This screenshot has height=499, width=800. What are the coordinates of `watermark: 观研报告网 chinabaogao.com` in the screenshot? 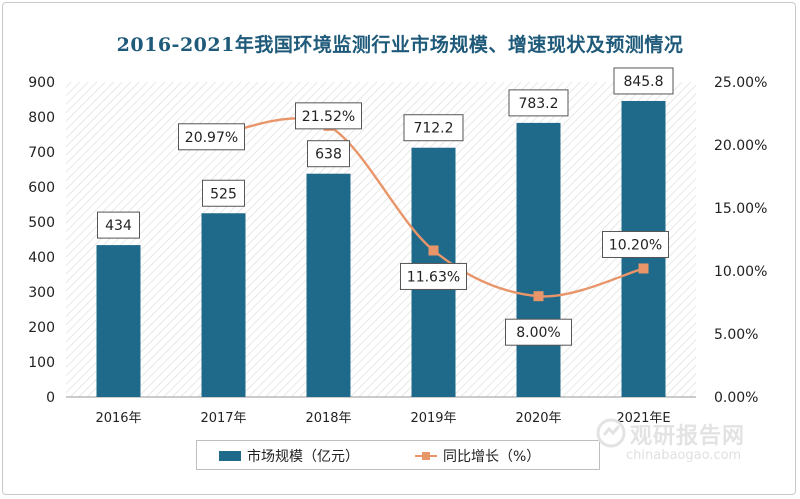 It's located at (681, 442).